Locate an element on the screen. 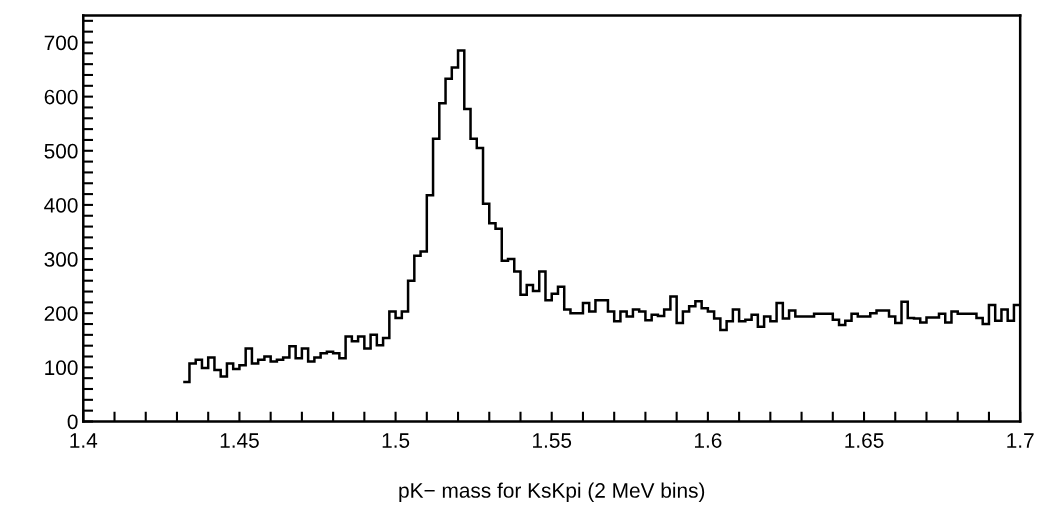 This screenshot has height=514, width=1041. x-tick-label: 1.6 is located at coordinates (708, 440).